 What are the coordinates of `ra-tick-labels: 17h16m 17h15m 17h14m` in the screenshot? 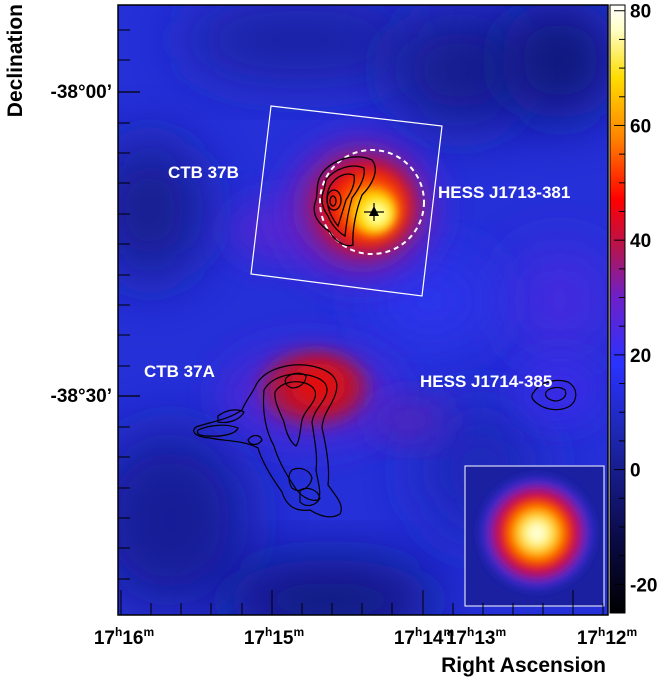 It's located at (274, 637).